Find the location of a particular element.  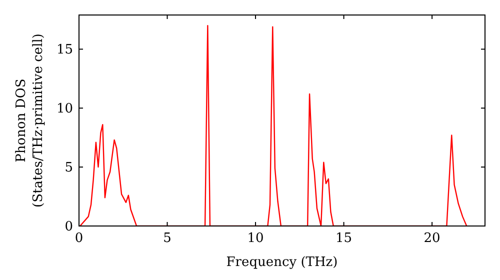

x-tick-label: 20 is located at coordinates (432, 238).